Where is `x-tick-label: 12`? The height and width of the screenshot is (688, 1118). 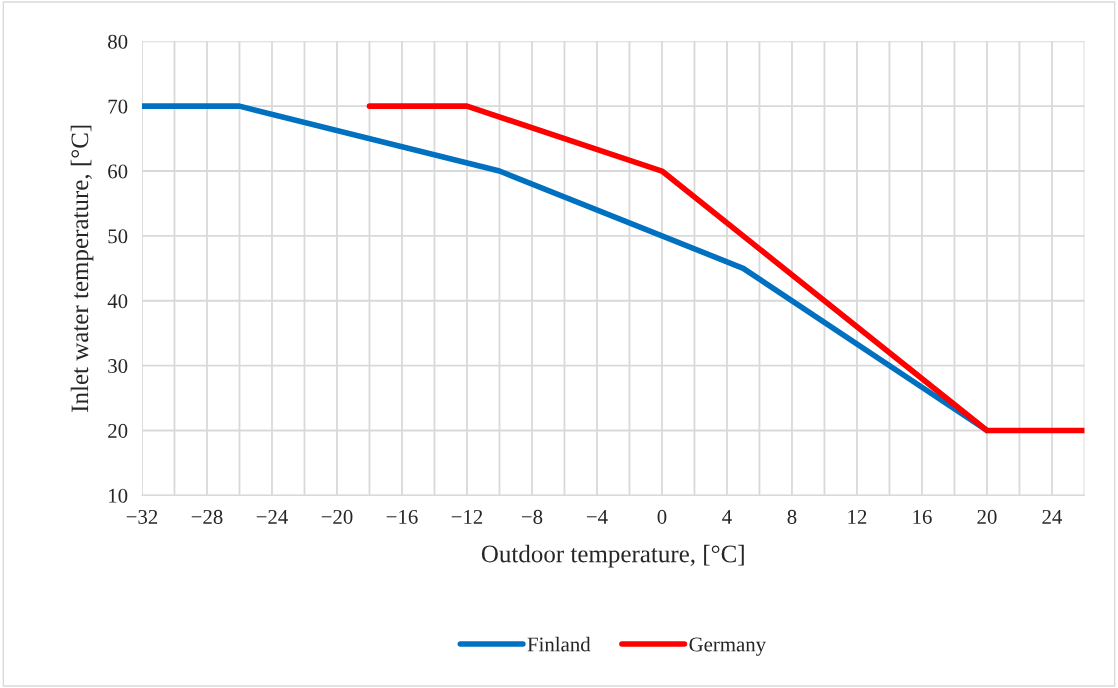
x-tick-label: 12 is located at coordinates (857, 516).